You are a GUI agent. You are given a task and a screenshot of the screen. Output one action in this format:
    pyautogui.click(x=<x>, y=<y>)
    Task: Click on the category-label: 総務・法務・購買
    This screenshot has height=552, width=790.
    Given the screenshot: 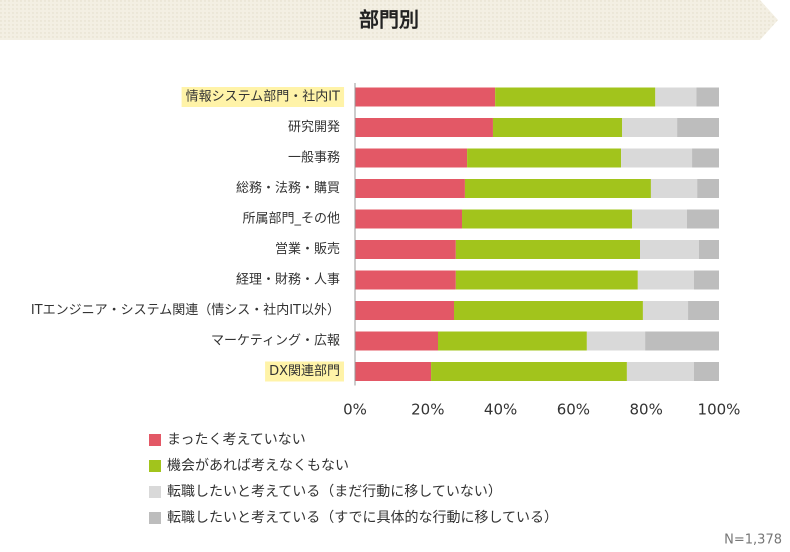 What is the action you would take?
    pyautogui.click(x=288, y=188)
    